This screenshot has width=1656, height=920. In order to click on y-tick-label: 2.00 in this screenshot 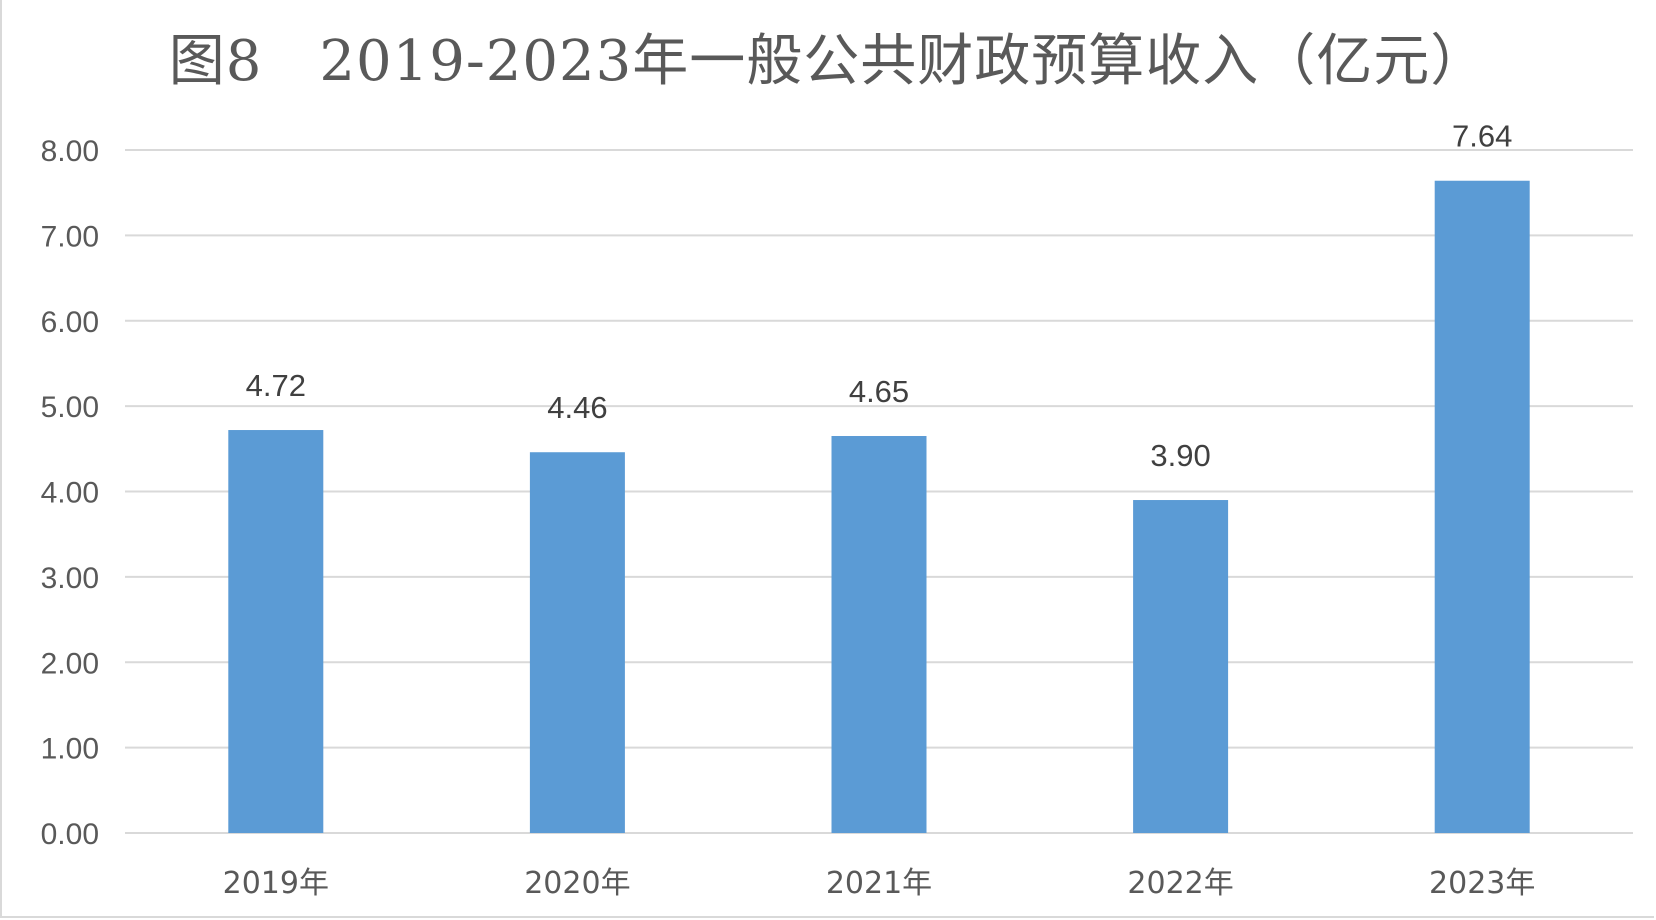, I will do `click(70, 663)`.